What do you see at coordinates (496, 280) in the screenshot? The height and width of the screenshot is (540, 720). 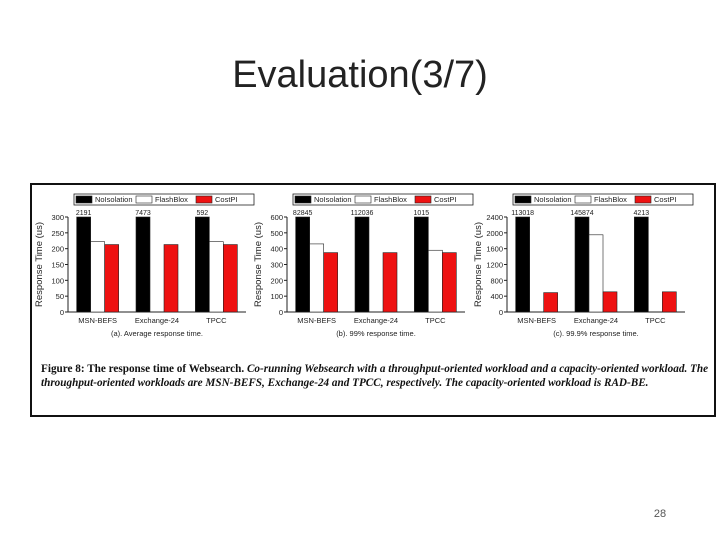 I see `y-tick-label: 800` at bounding box center [496, 280].